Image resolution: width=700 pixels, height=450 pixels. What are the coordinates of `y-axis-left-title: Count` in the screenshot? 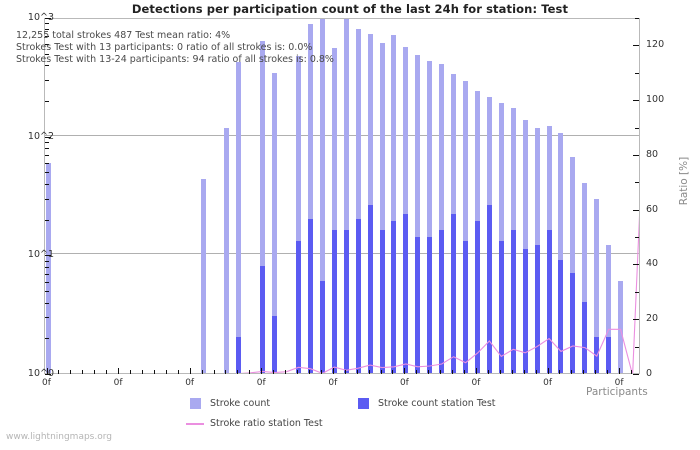 It's located at (0, 180).